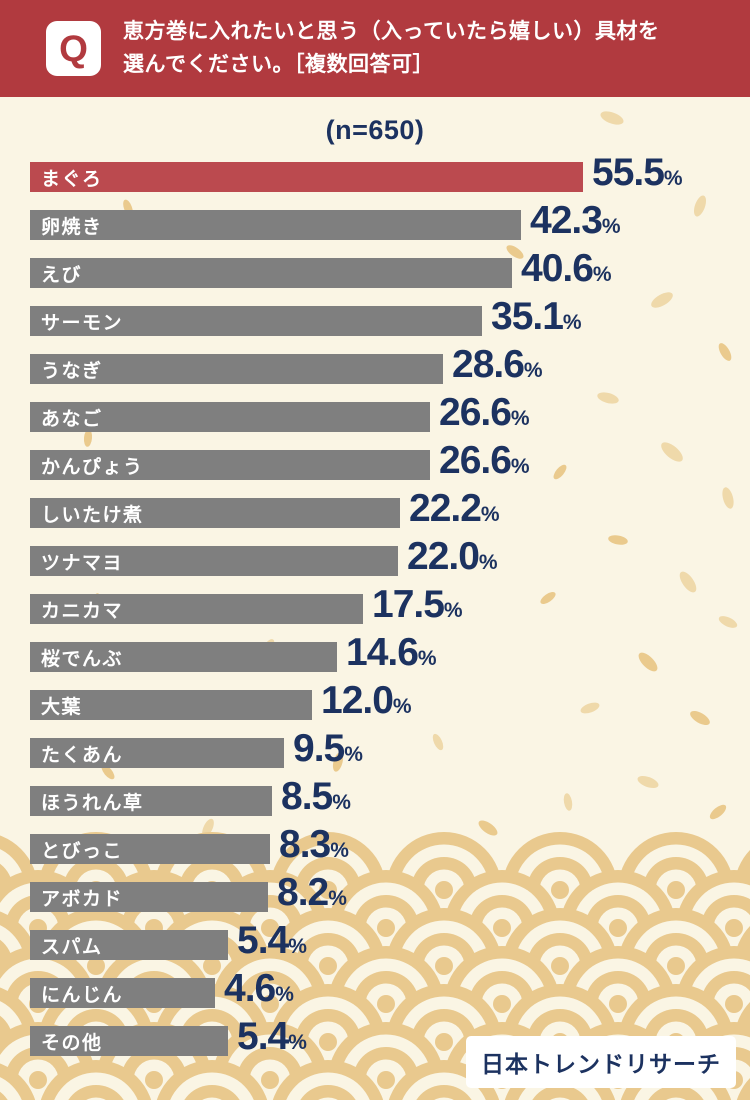 Image resolution: width=750 pixels, height=1100 pixels. I want to click on bar-row: ほうれん草 8.5%, so click(390, 796).